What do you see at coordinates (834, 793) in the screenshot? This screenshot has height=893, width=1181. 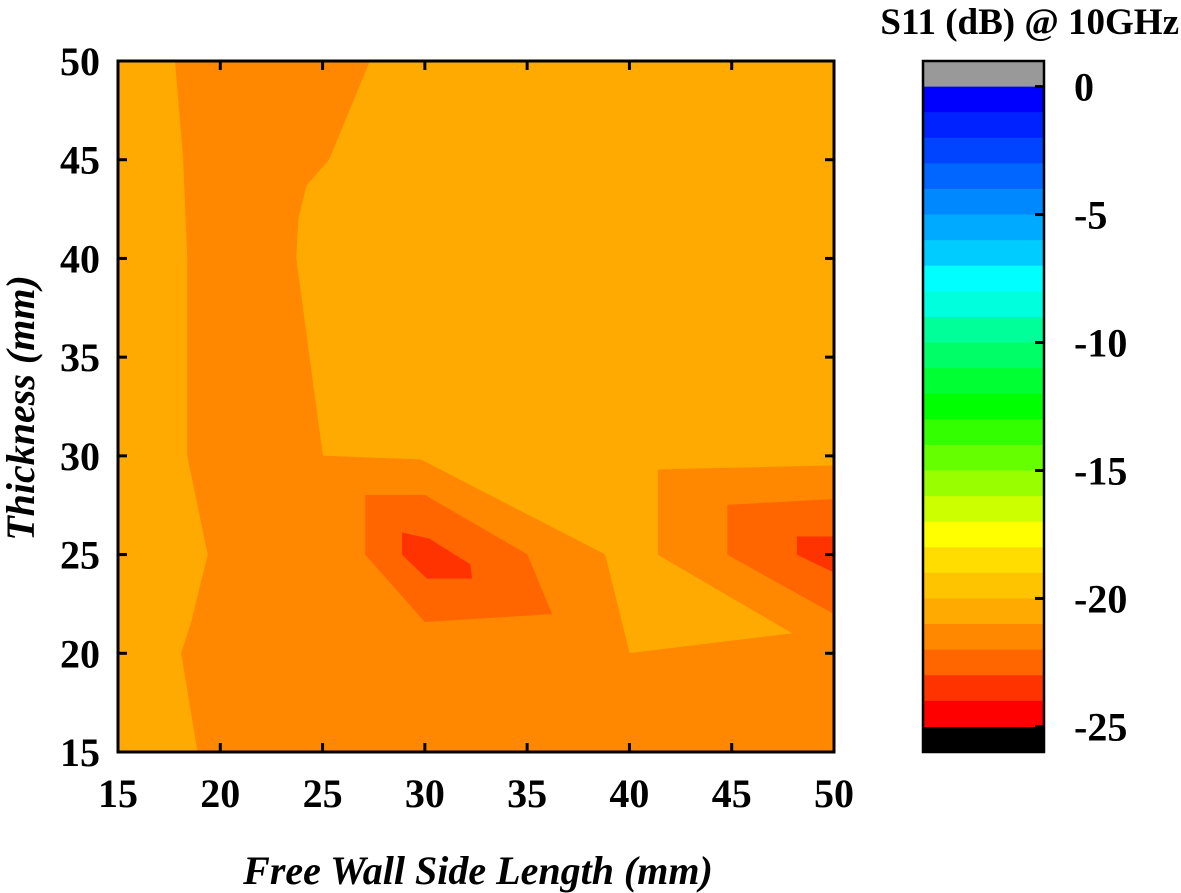 I see `x-tick-label: 50` at bounding box center [834, 793].